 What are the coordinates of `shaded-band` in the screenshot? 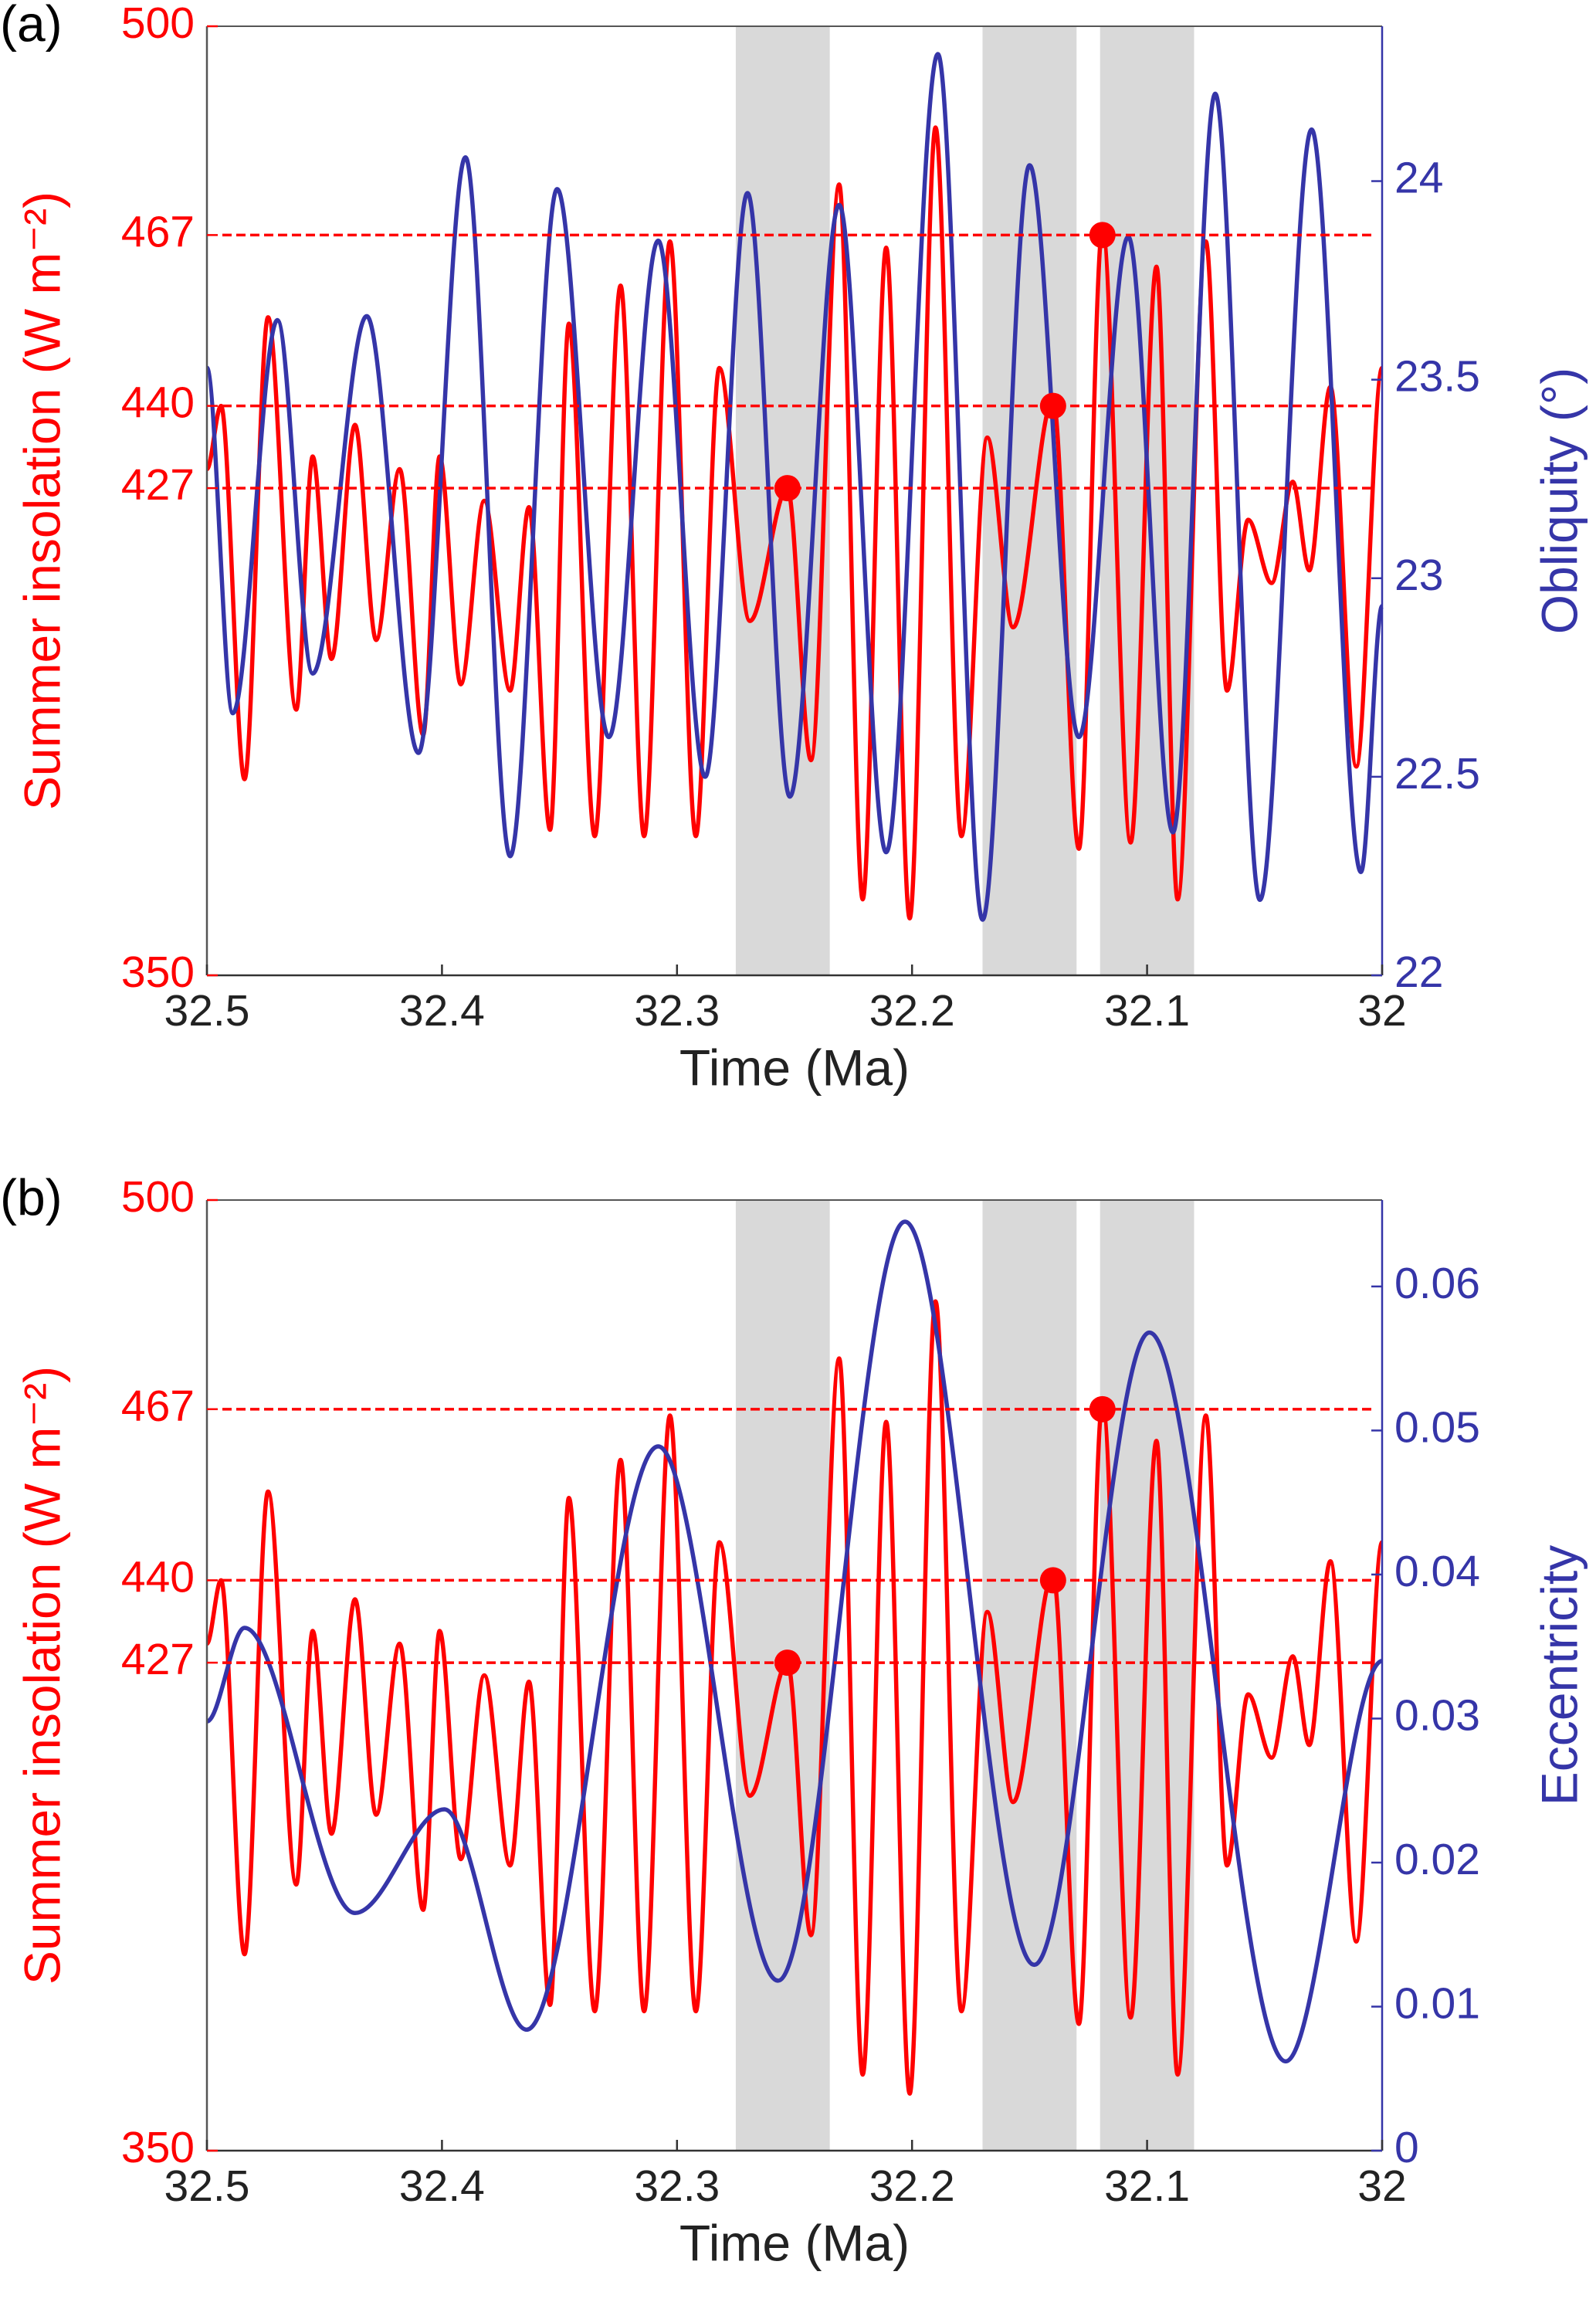 It's located at (782, 1676).